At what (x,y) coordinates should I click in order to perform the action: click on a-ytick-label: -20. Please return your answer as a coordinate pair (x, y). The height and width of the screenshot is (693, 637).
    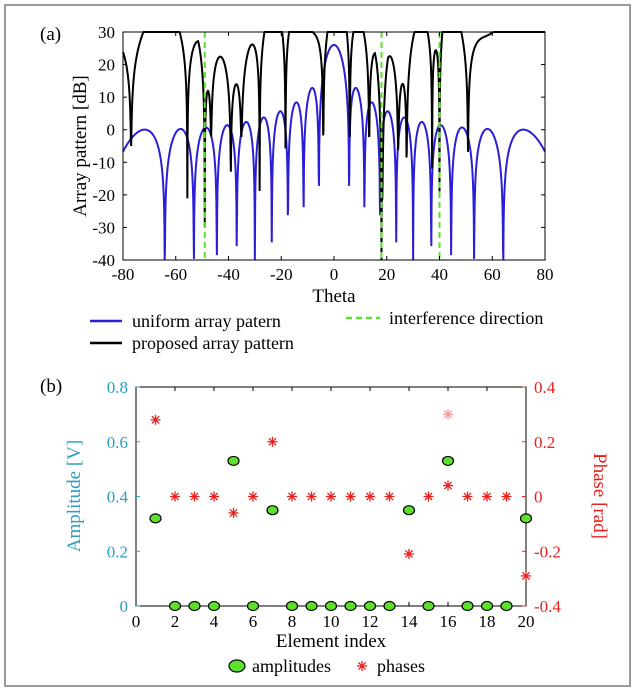
    Looking at the image, I should click on (103, 195).